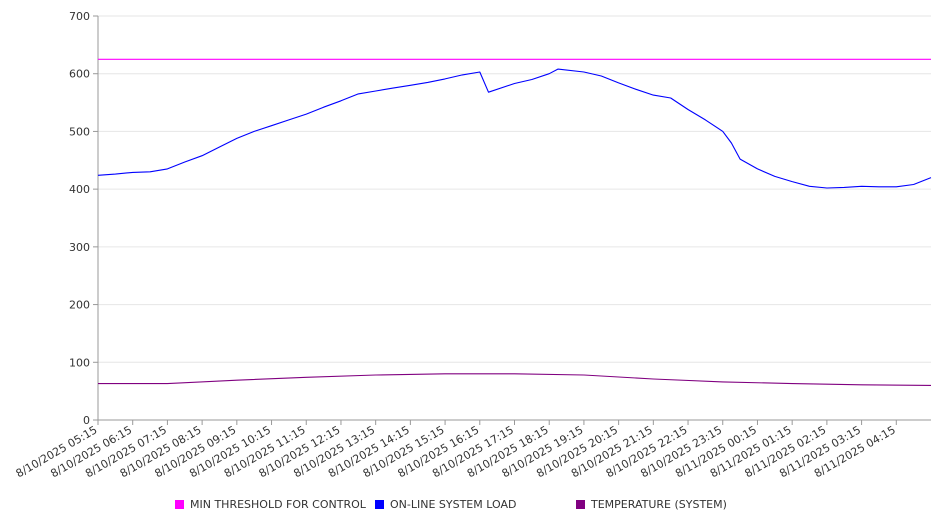 This screenshot has width=946, height=526. What do you see at coordinates (79, 74) in the screenshot?
I see `y-tick-label: 600` at bounding box center [79, 74].